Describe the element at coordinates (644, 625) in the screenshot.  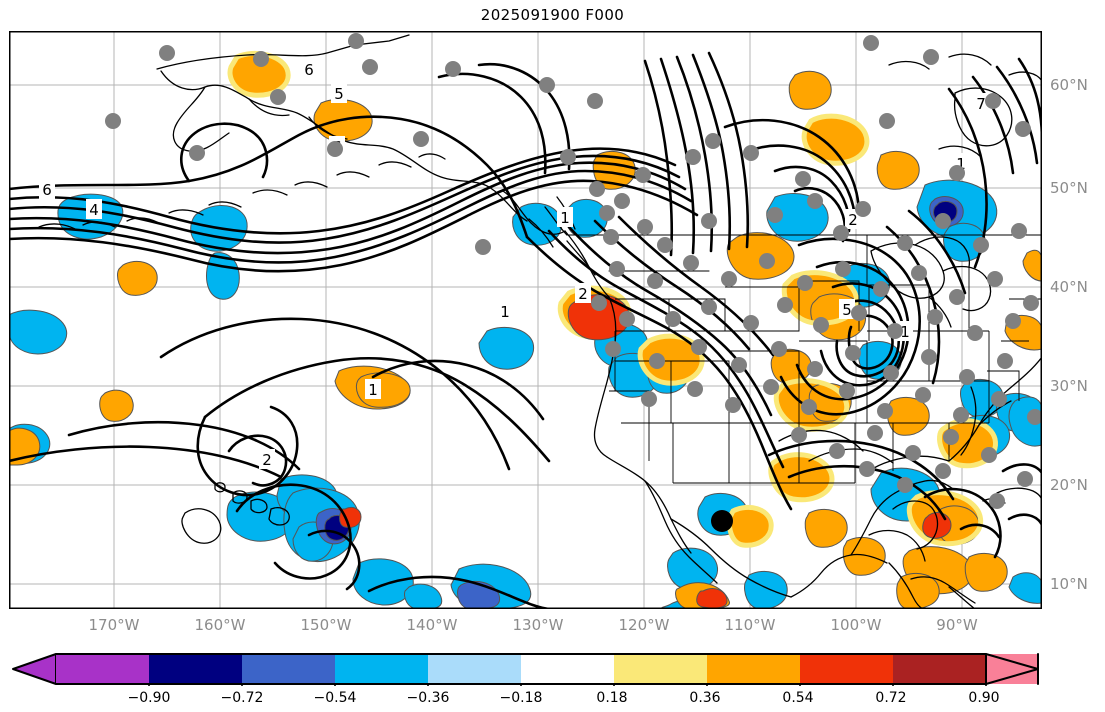
I see `lon-label-120w: 120°W` at that location.